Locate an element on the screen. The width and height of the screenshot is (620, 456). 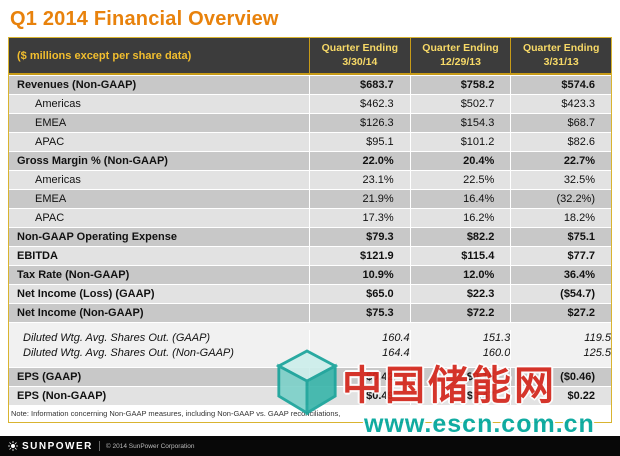
watermark-row: 中国储能网 is located at coordinates (435, 382).